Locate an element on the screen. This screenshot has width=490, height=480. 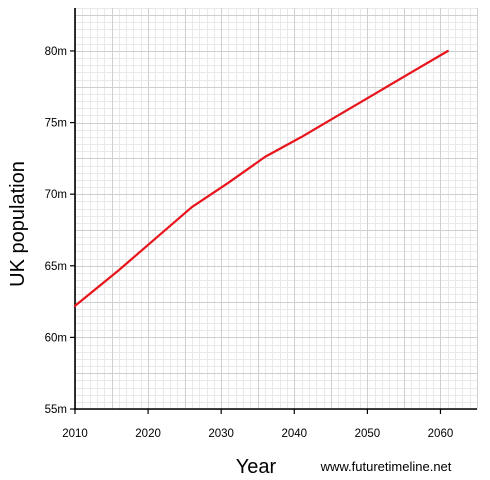
x-axis-title: Year is located at coordinates (256, 467).